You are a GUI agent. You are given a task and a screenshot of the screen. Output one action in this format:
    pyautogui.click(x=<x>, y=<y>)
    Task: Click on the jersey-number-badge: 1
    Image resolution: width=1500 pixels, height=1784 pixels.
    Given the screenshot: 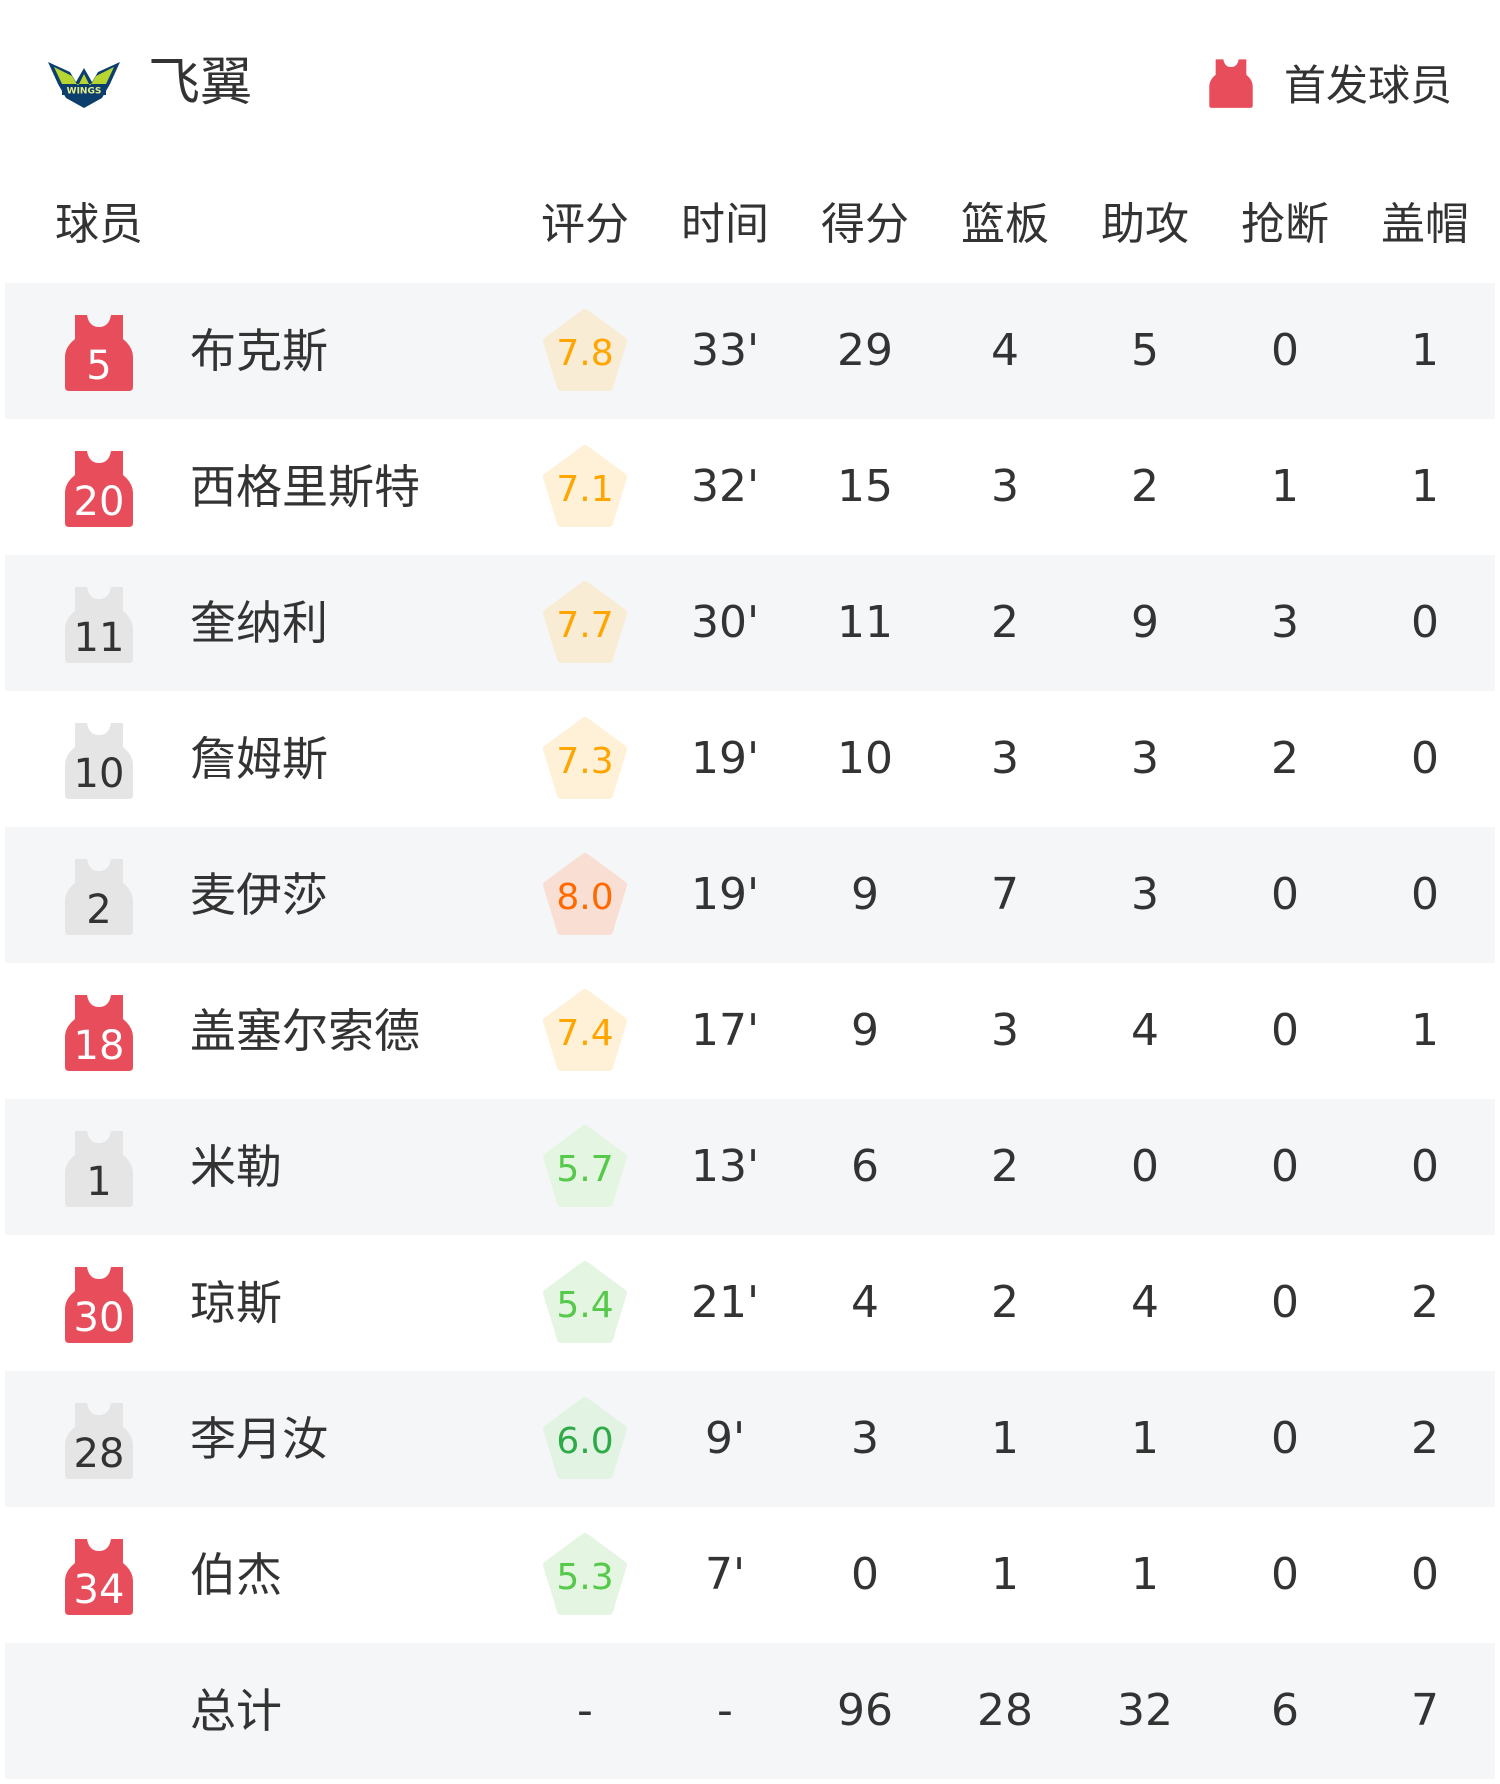 What is the action you would take?
    pyautogui.click(x=99, y=1168)
    